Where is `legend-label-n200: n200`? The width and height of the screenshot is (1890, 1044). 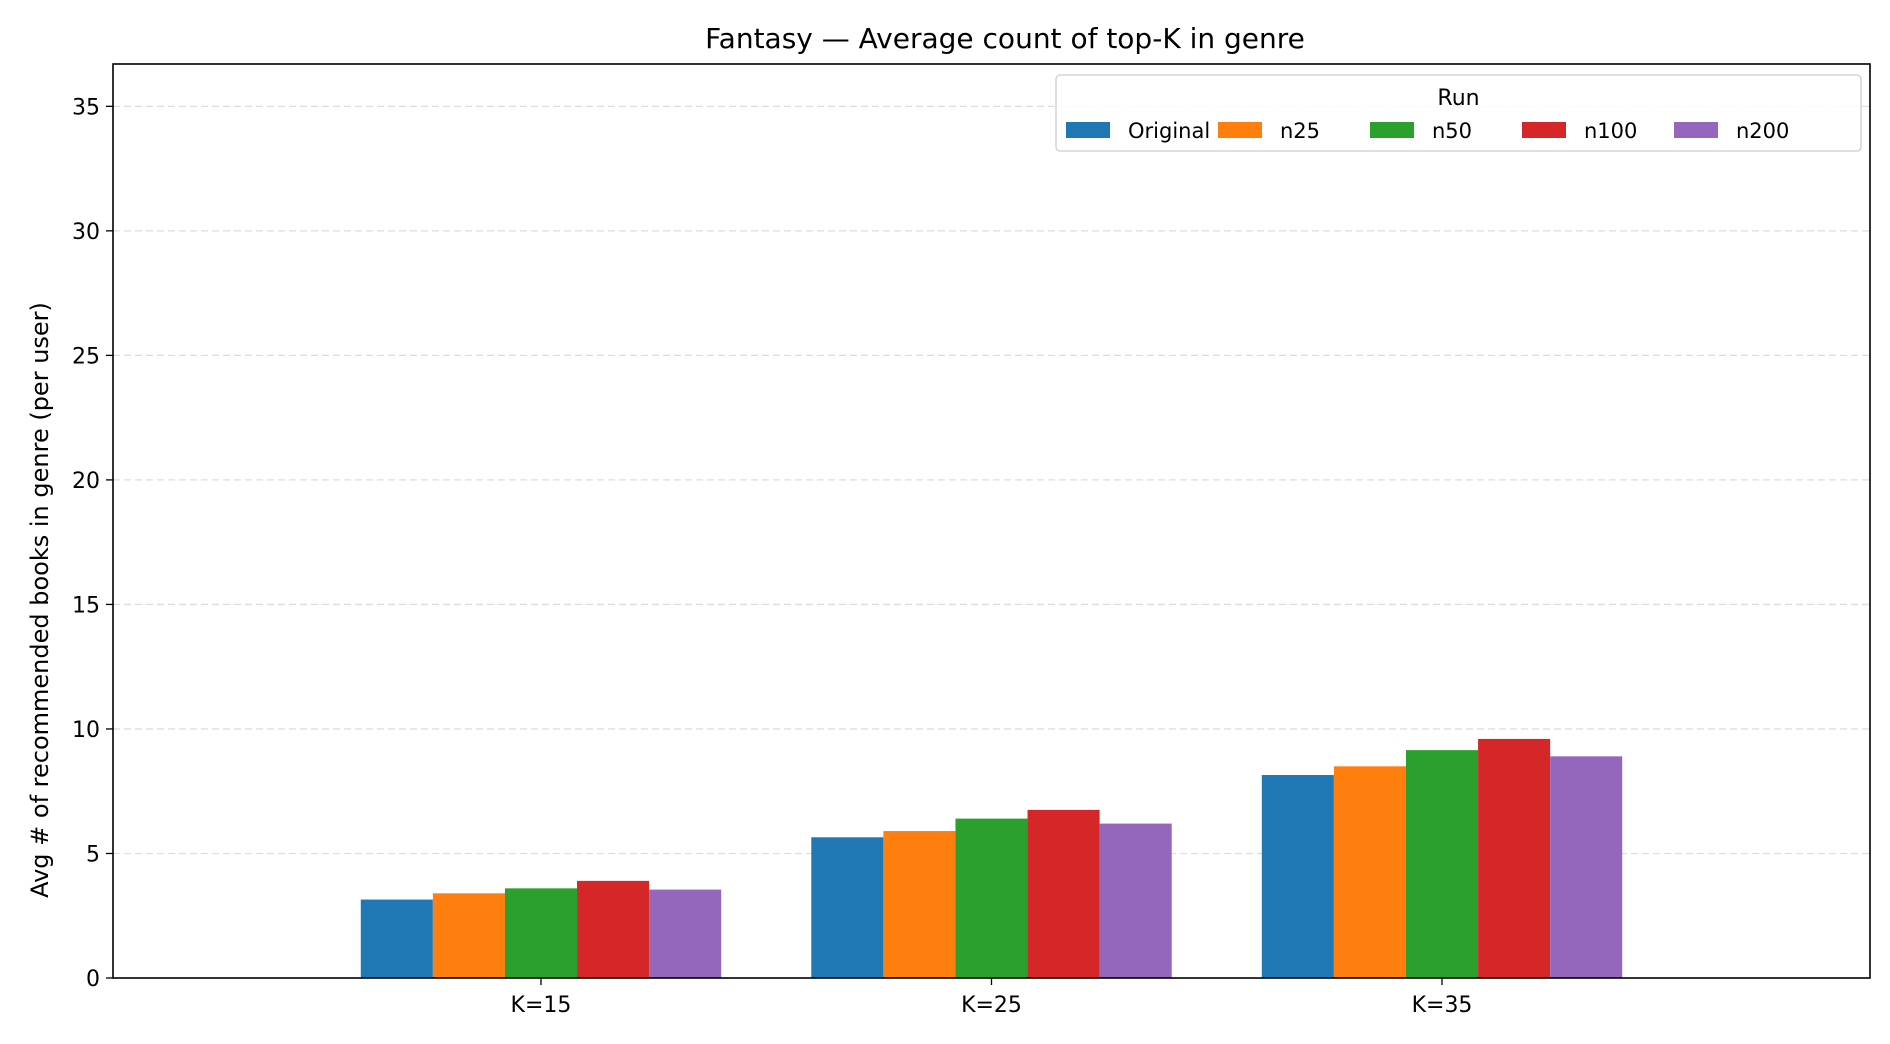
legend-label-n200: n200 is located at coordinates (1762, 131).